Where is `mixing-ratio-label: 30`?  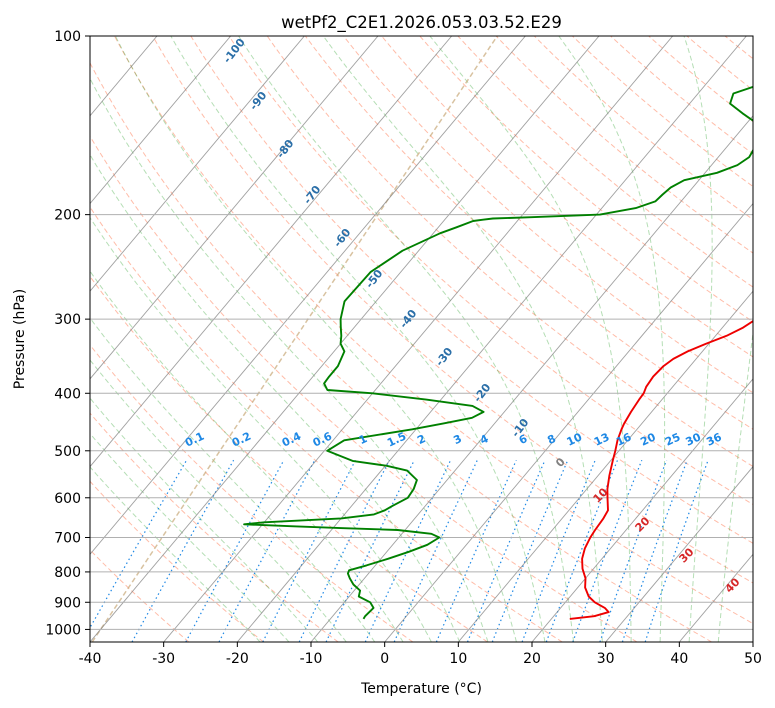
mixing-ratio-label: 30 is located at coordinates (694, 439).